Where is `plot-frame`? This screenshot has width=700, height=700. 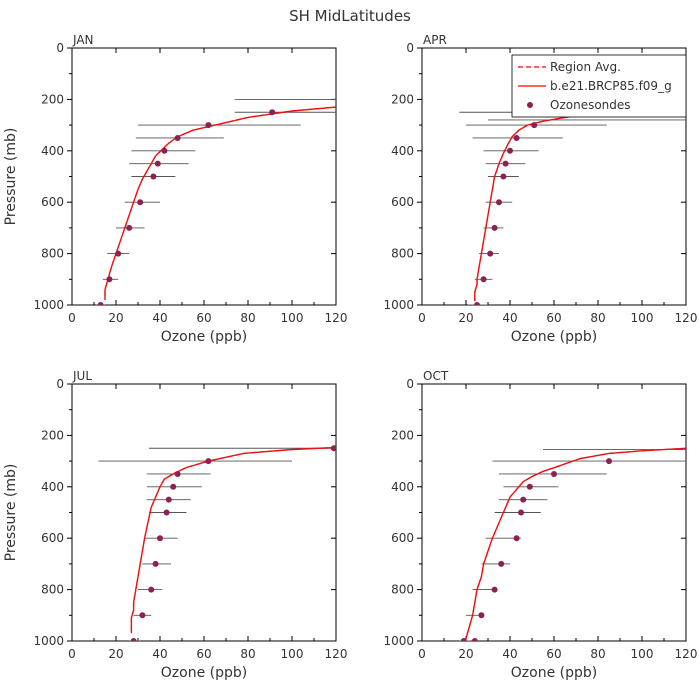 plot-frame is located at coordinates (554, 512).